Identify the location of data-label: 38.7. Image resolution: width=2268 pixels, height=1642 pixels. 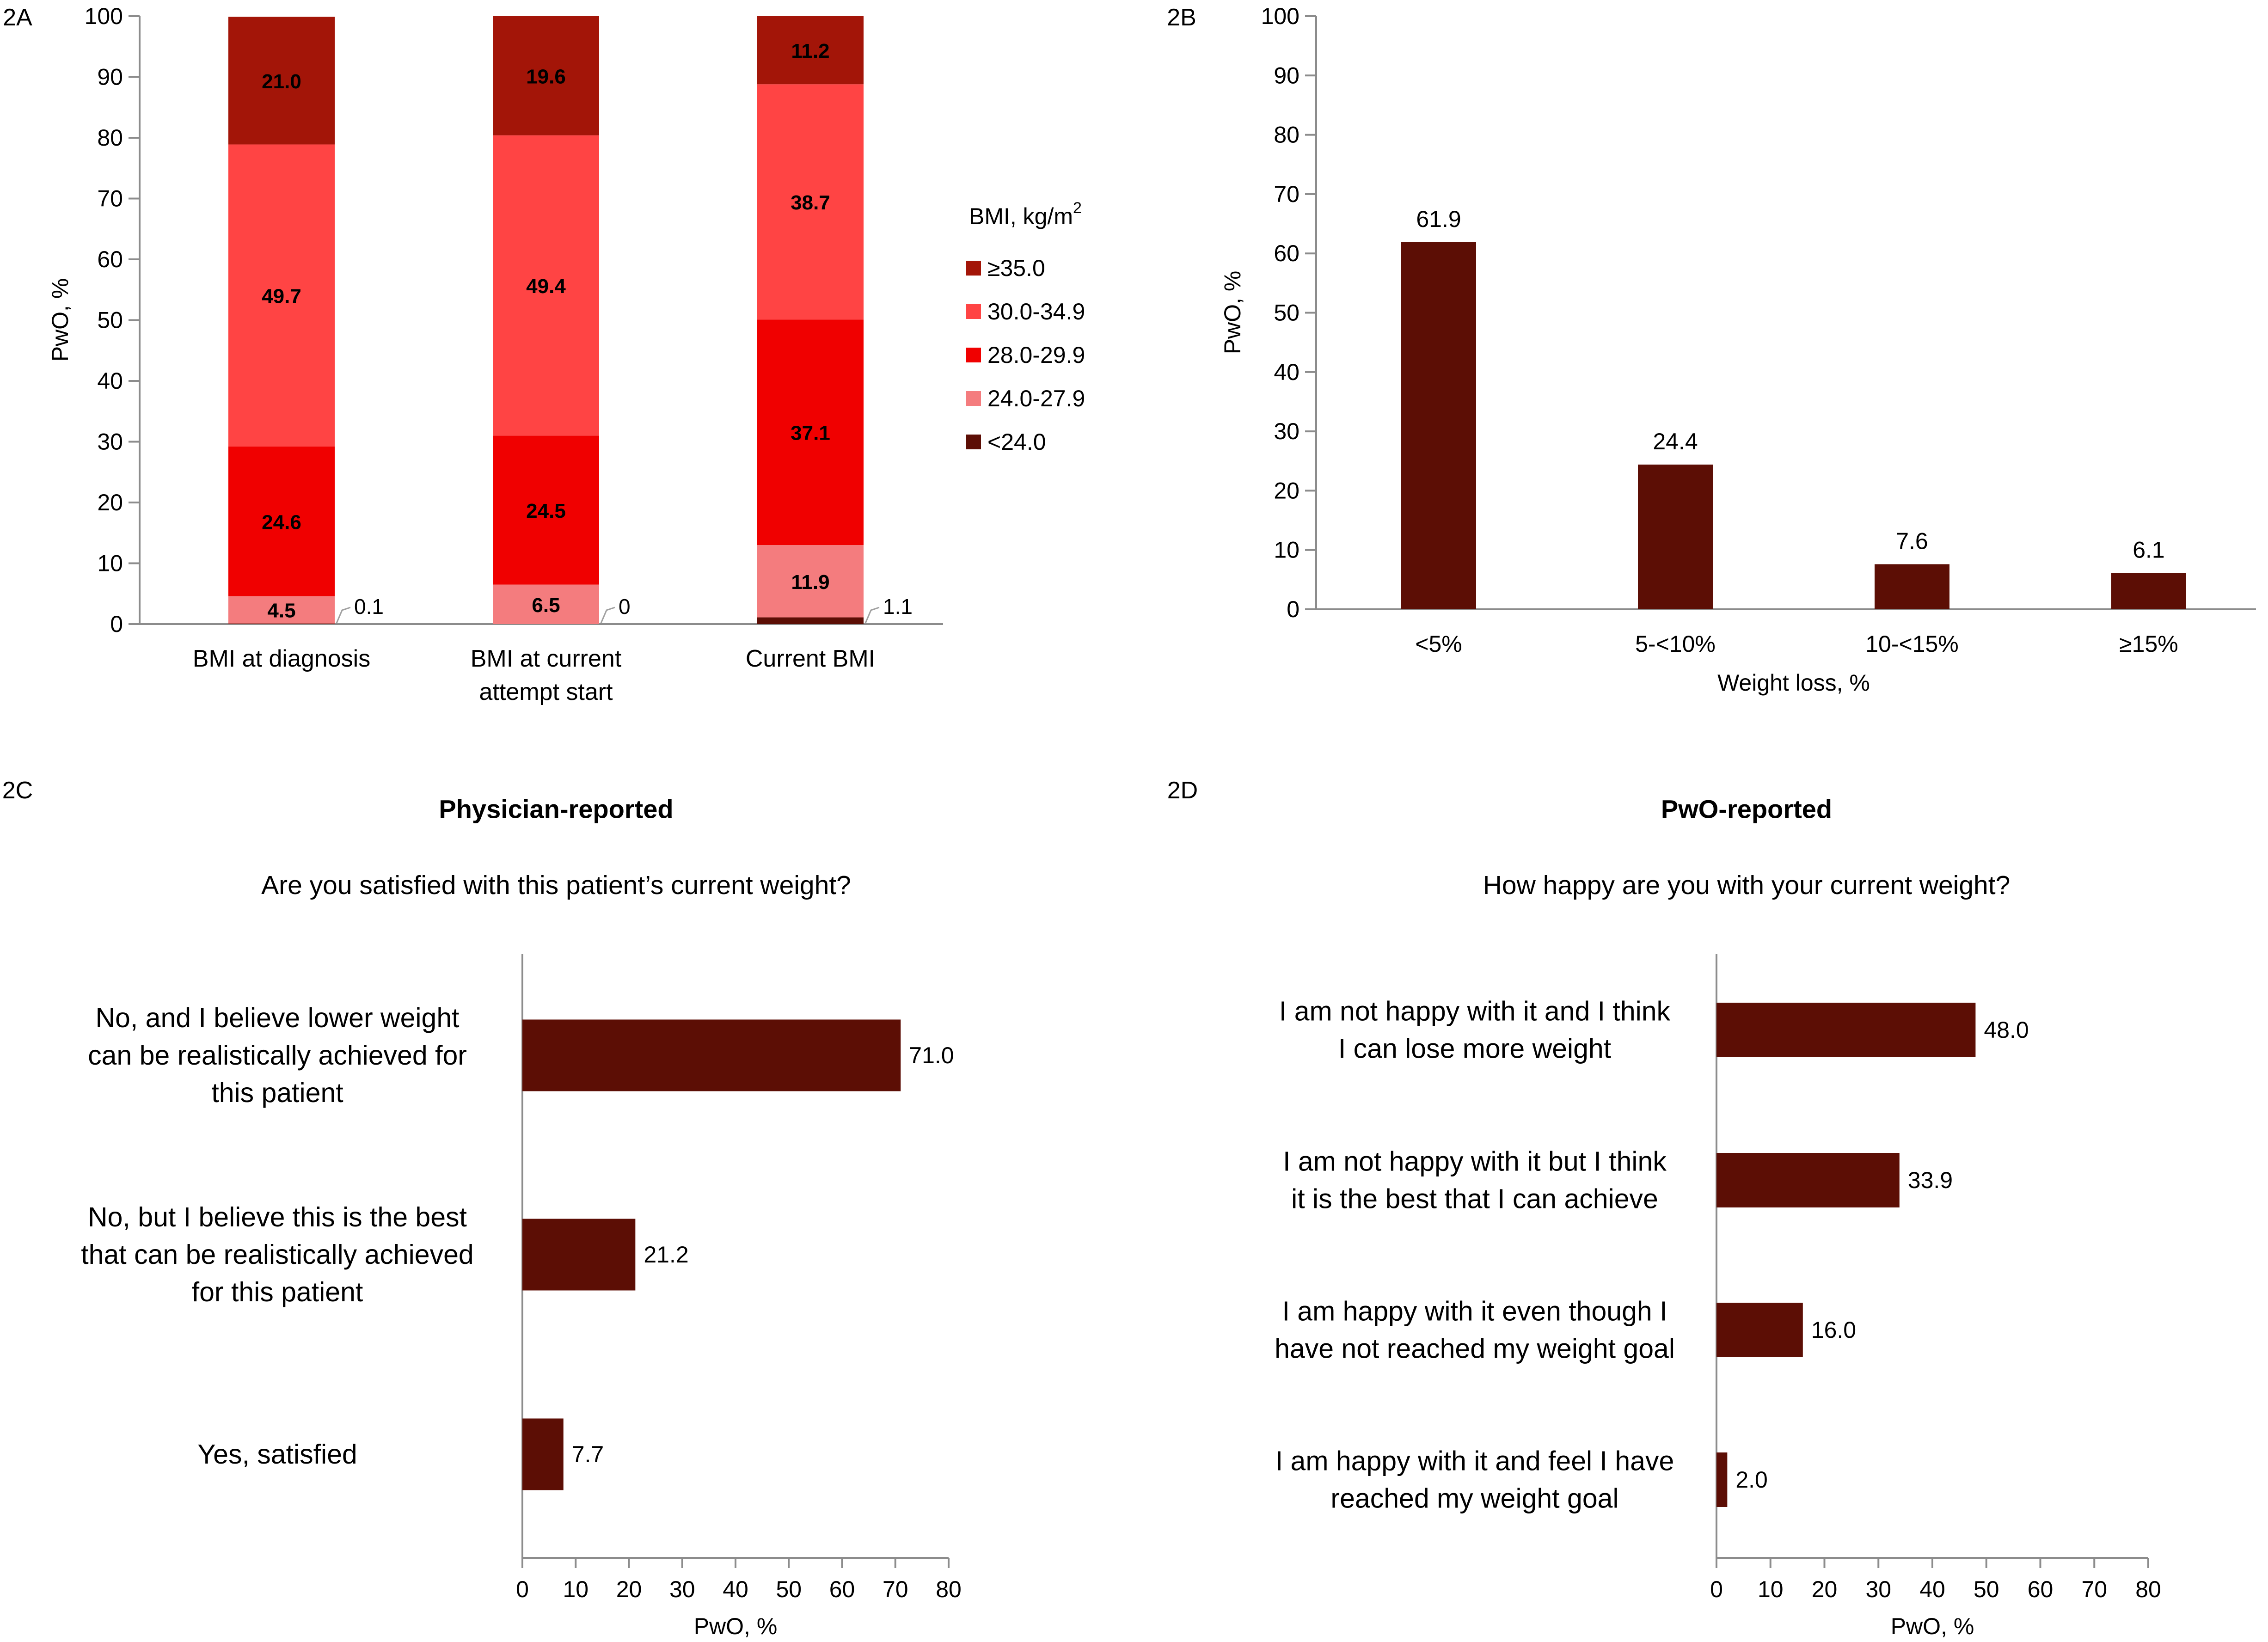
(811, 203).